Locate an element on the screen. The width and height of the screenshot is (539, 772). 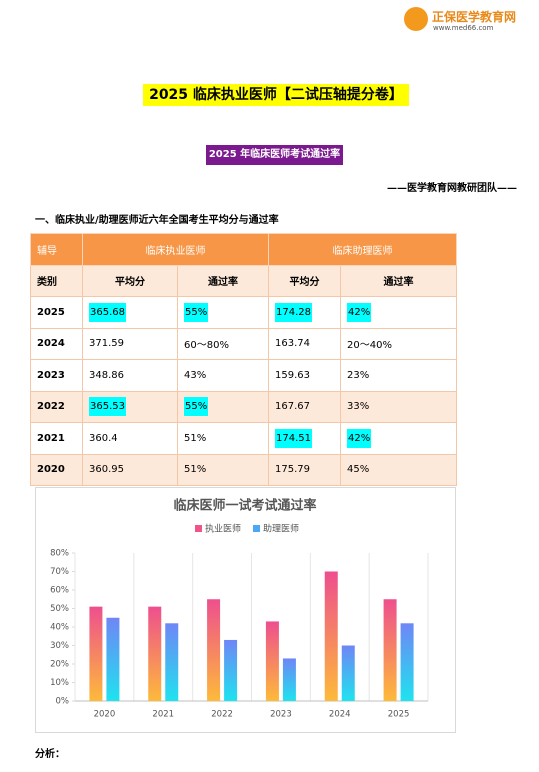
author: ——医学教育网教研团队—— is located at coordinates (452, 188).